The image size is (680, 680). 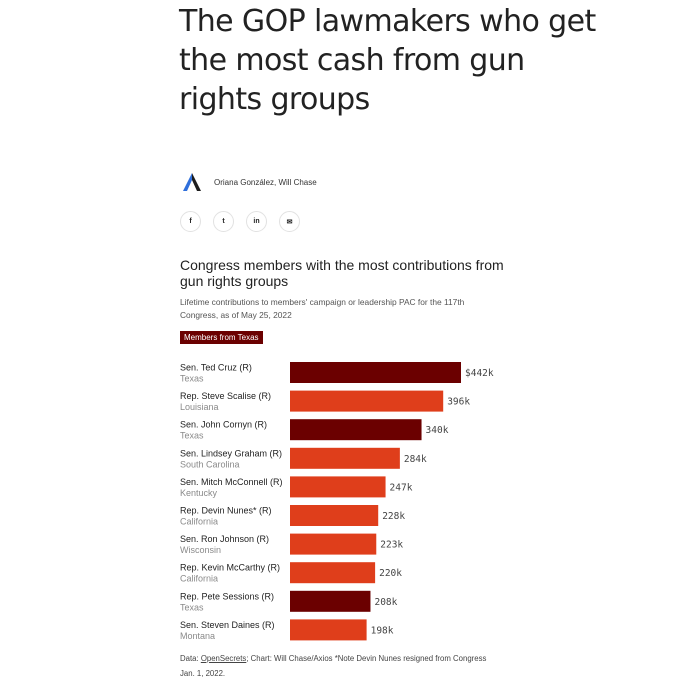 I want to click on bar-value-label: 247k, so click(x=401, y=487).